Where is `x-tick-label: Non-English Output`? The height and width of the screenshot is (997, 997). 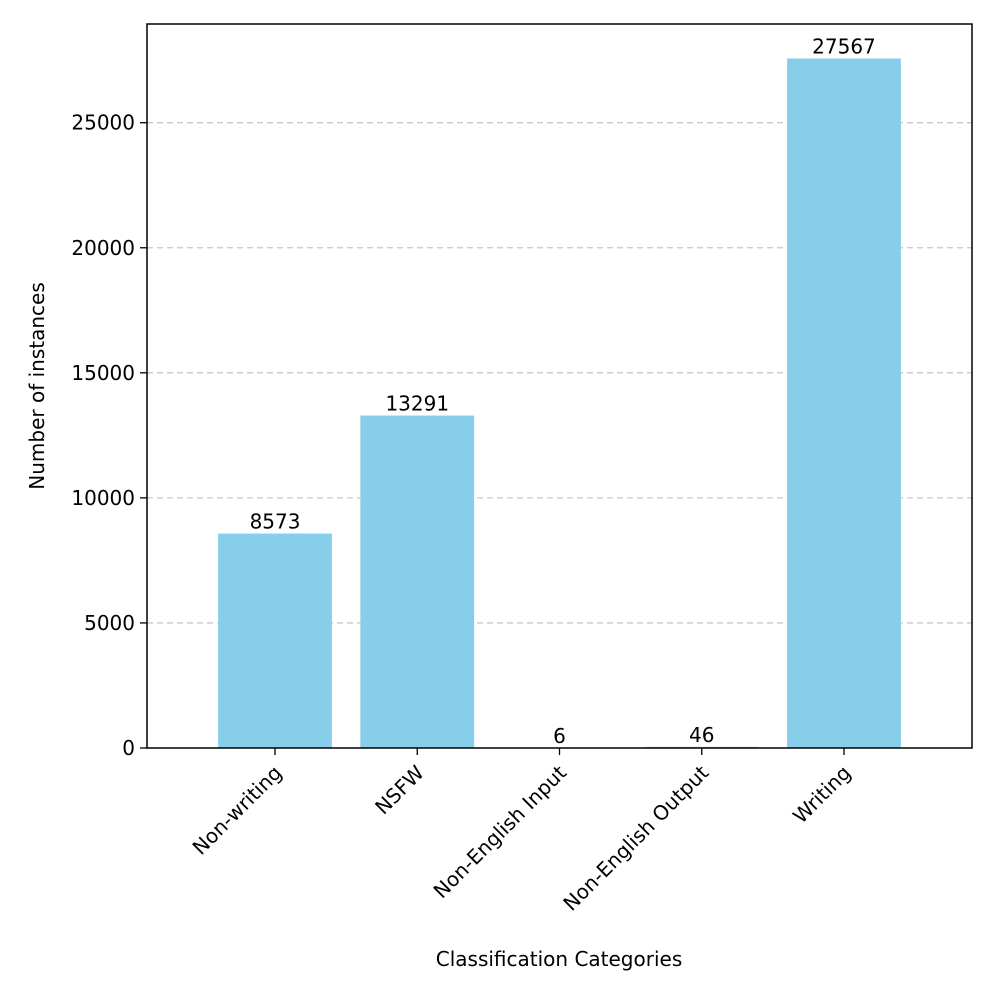 x-tick-label: Non-English Output is located at coordinates (635, 837).